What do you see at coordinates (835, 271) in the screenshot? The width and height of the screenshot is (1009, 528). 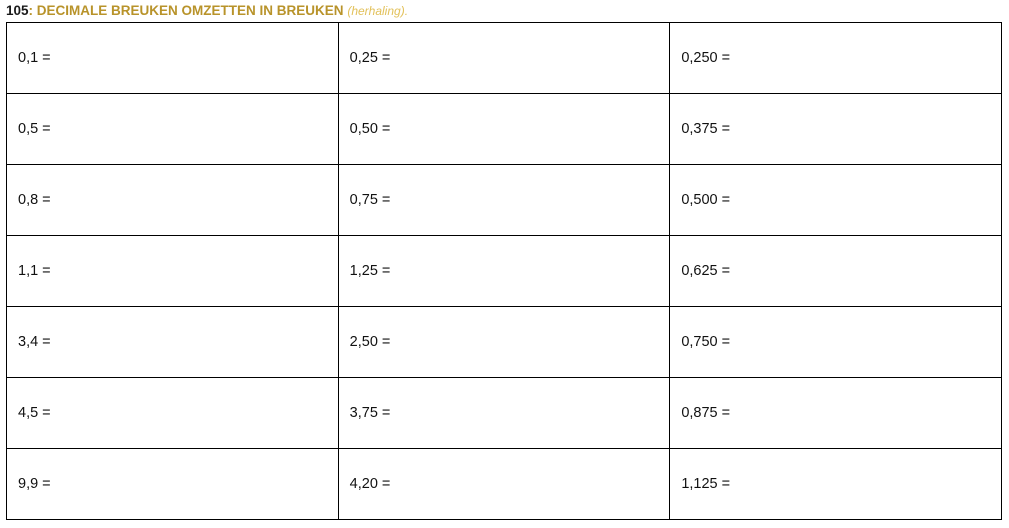 I see `exercise-cell: 0,625 =` at bounding box center [835, 271].